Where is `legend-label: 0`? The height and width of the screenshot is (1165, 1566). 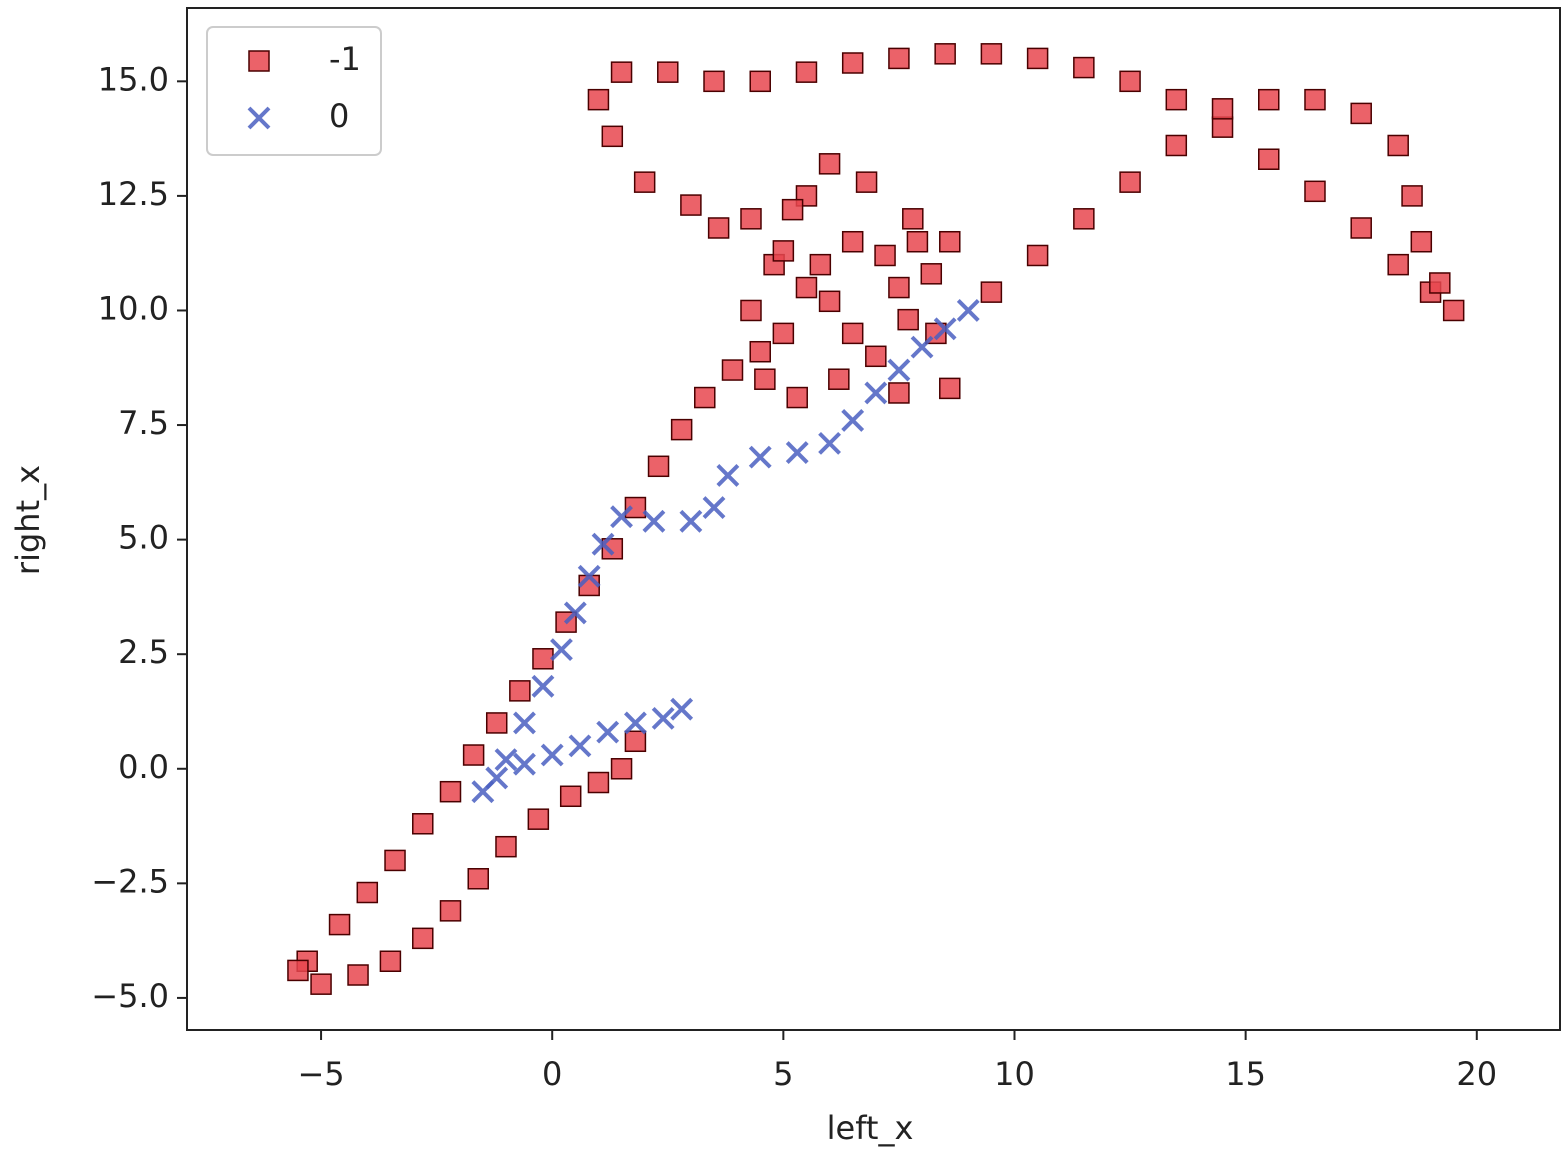 legend-label: 0 is located at coordinates (339, 116).